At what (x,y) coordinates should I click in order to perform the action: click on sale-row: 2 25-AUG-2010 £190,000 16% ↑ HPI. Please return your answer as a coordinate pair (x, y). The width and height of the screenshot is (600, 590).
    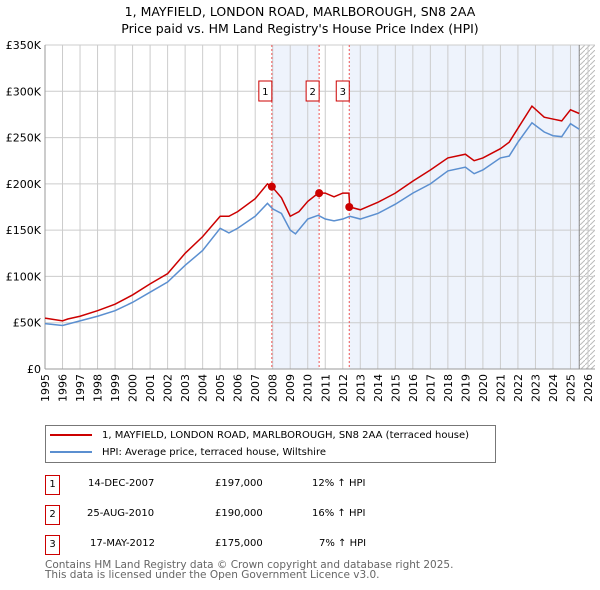
    Looking at the image, I should click on (245, 515).